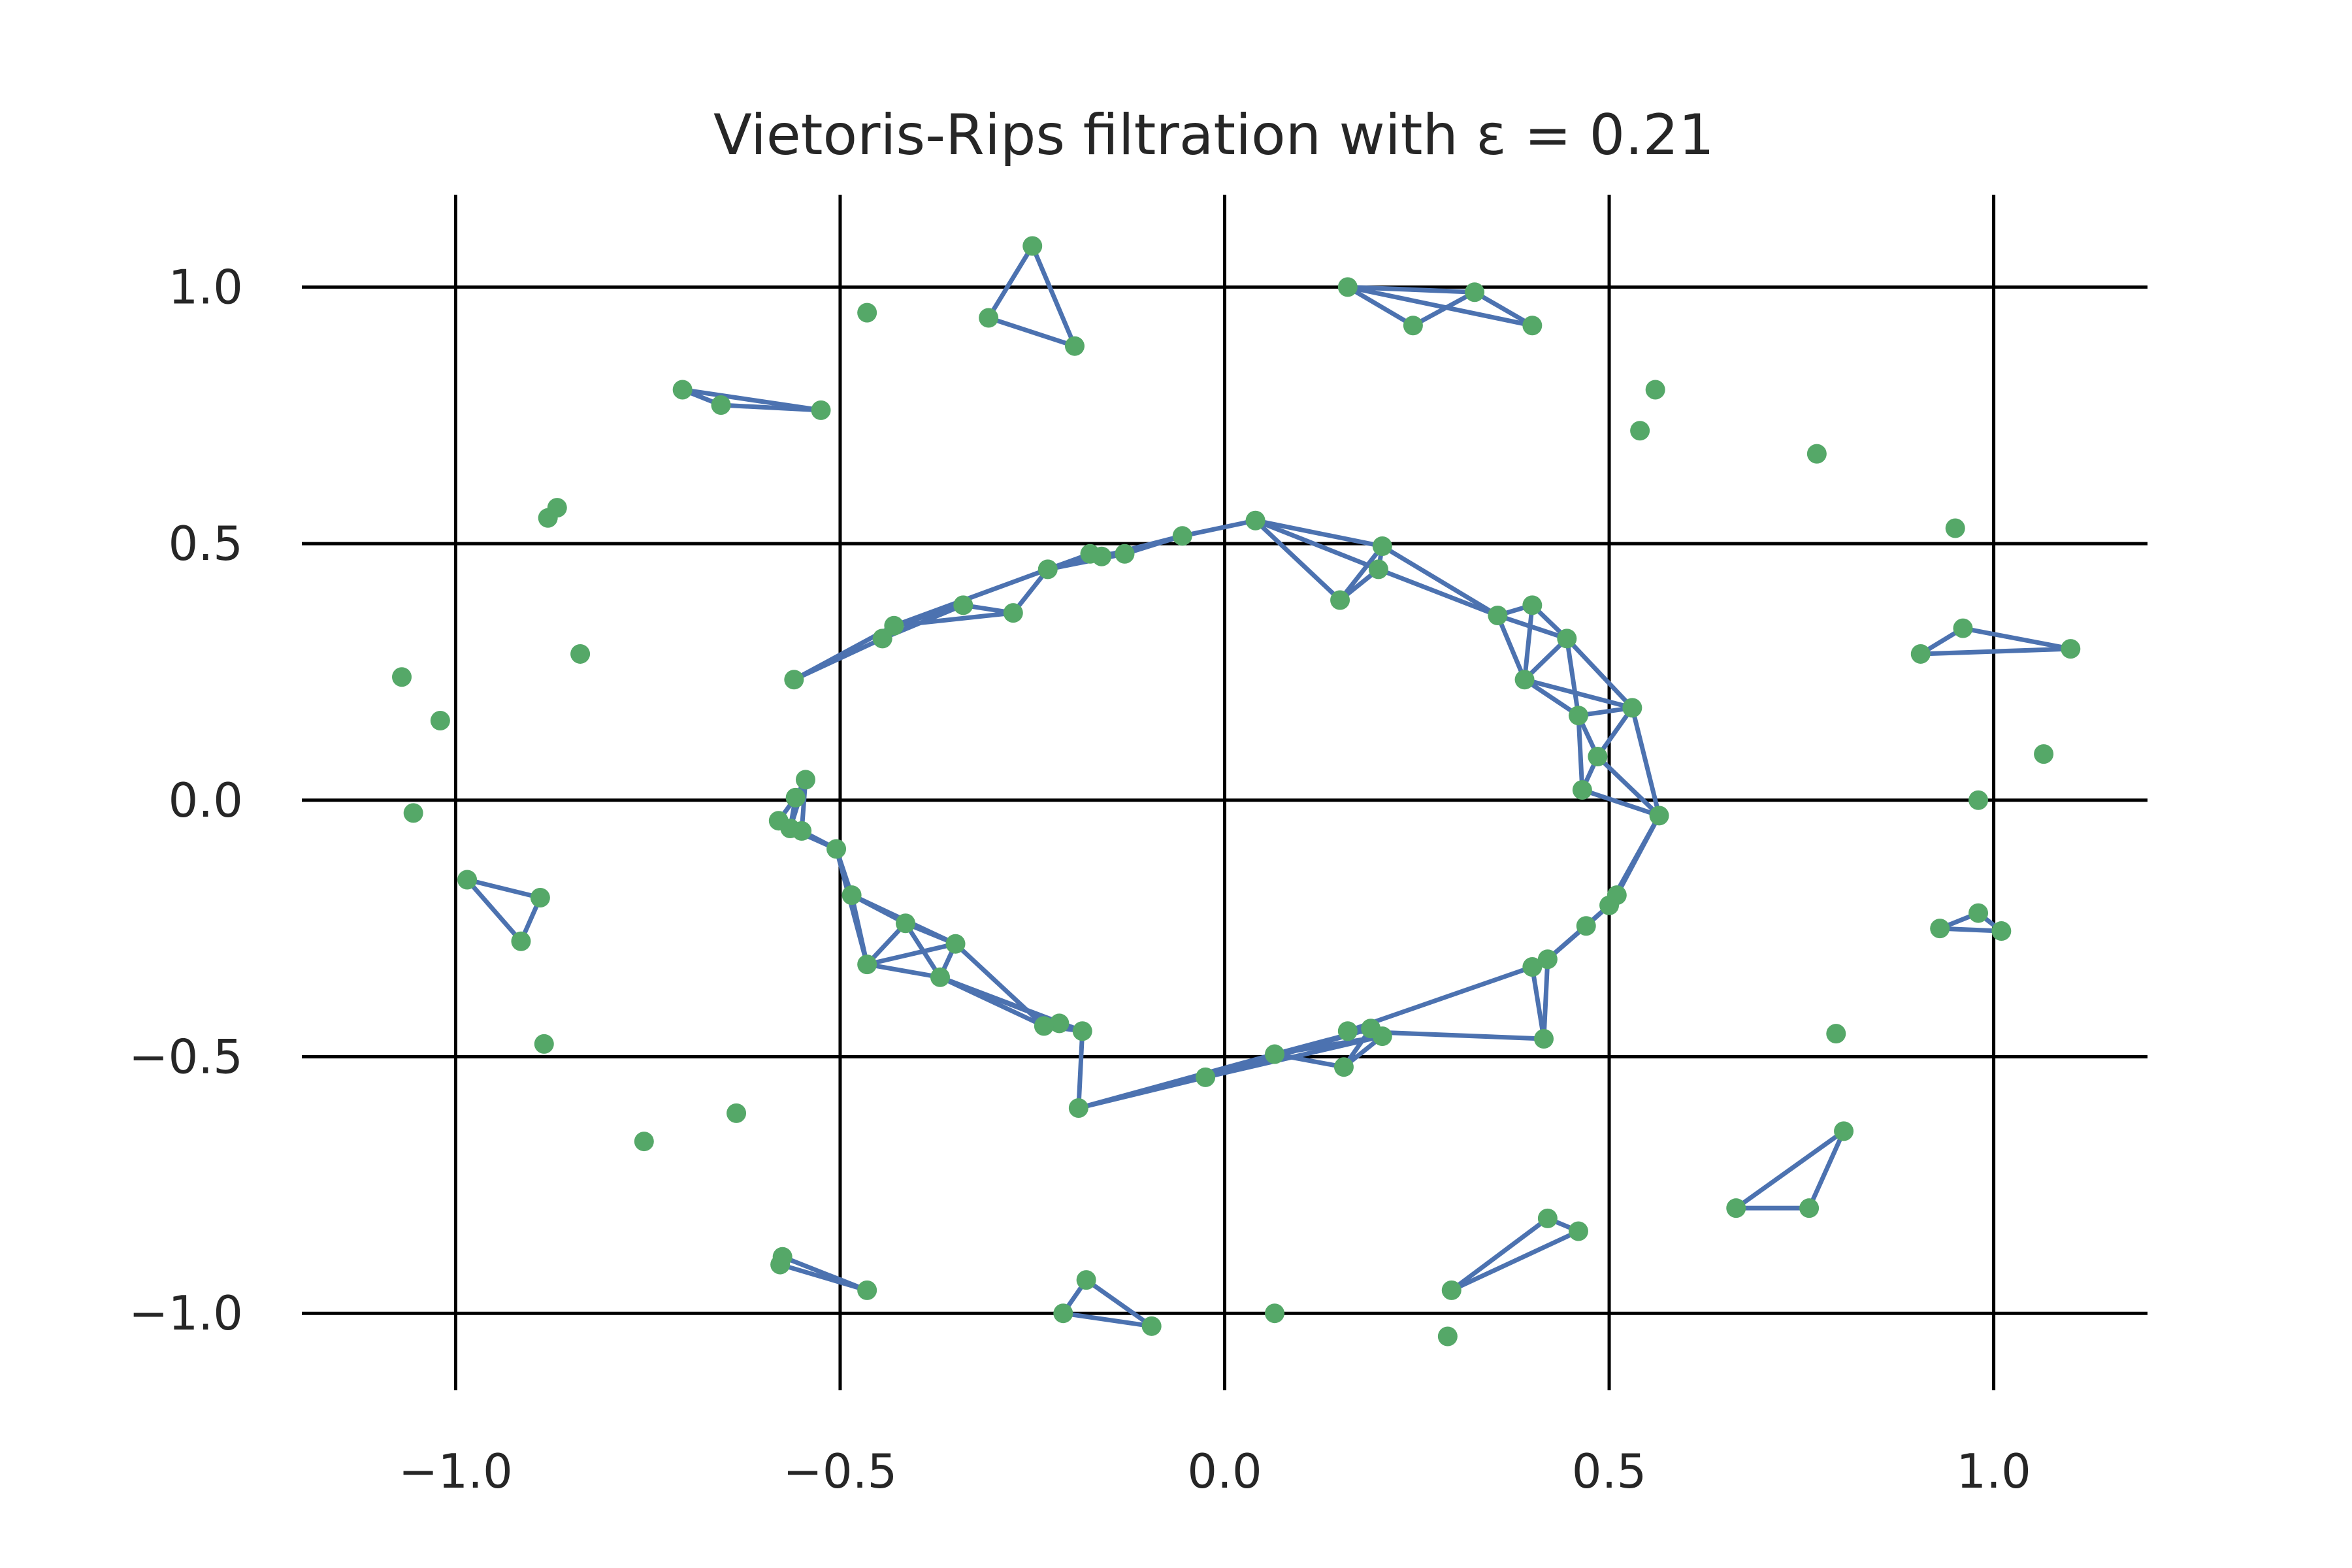 This screenshot has width=2352, height=1568. What do you see at coordinates (1609, 1471) in the screenshot?
I see `x-tick-label: 0.5` at bounding box center [1609, 1471].